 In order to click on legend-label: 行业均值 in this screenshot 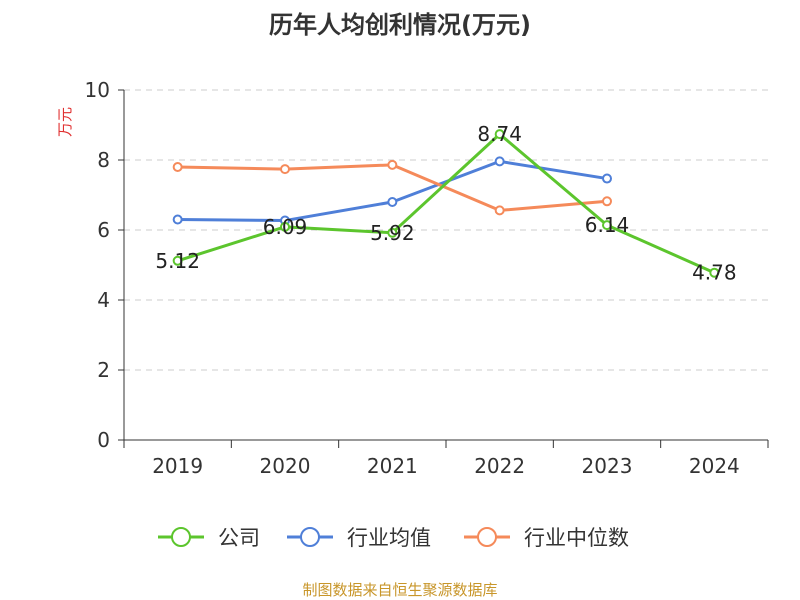, I will do `click(389, 538)`.